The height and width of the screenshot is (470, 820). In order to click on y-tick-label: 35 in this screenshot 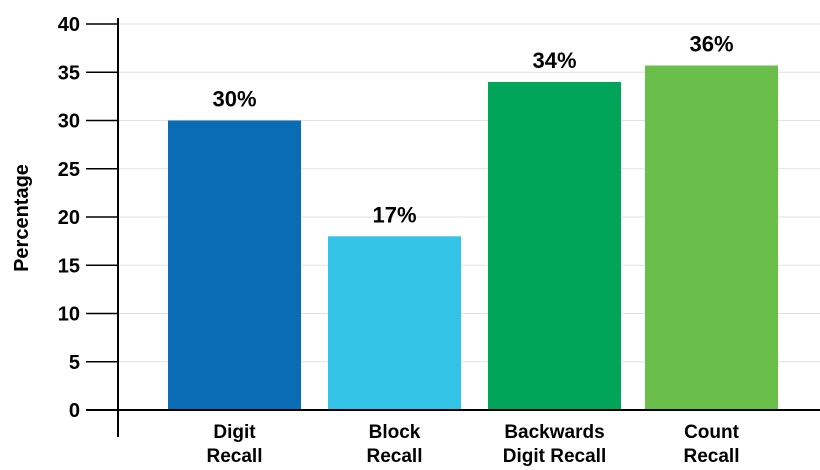, I will do `click(69, 73)`.